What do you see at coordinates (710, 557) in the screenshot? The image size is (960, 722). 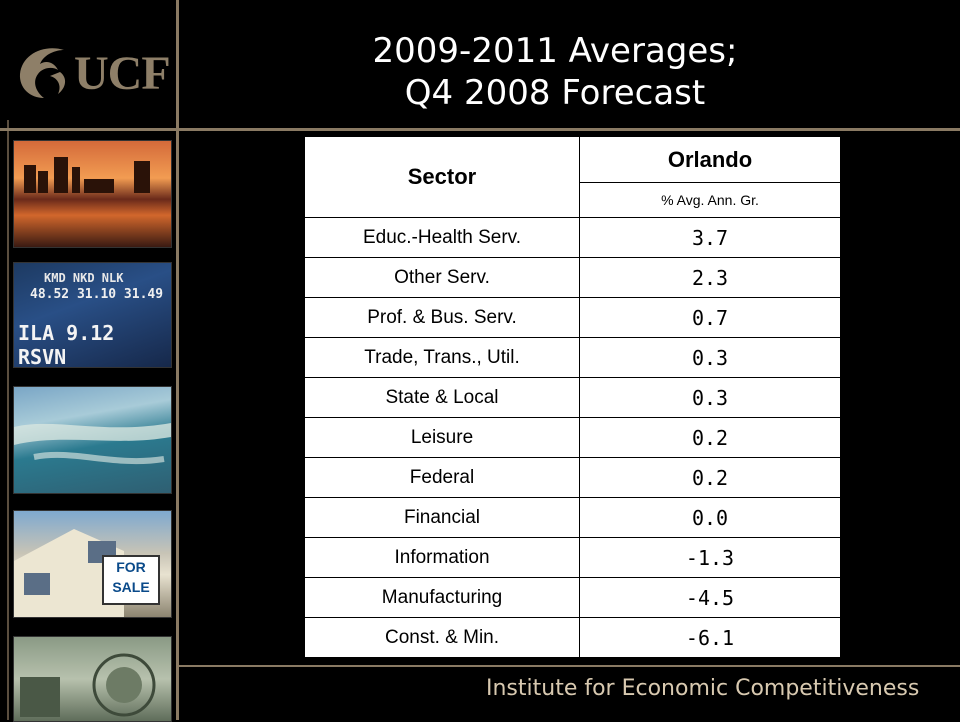 I see `value-cell: -1.3` at bounding box center [710, 557].